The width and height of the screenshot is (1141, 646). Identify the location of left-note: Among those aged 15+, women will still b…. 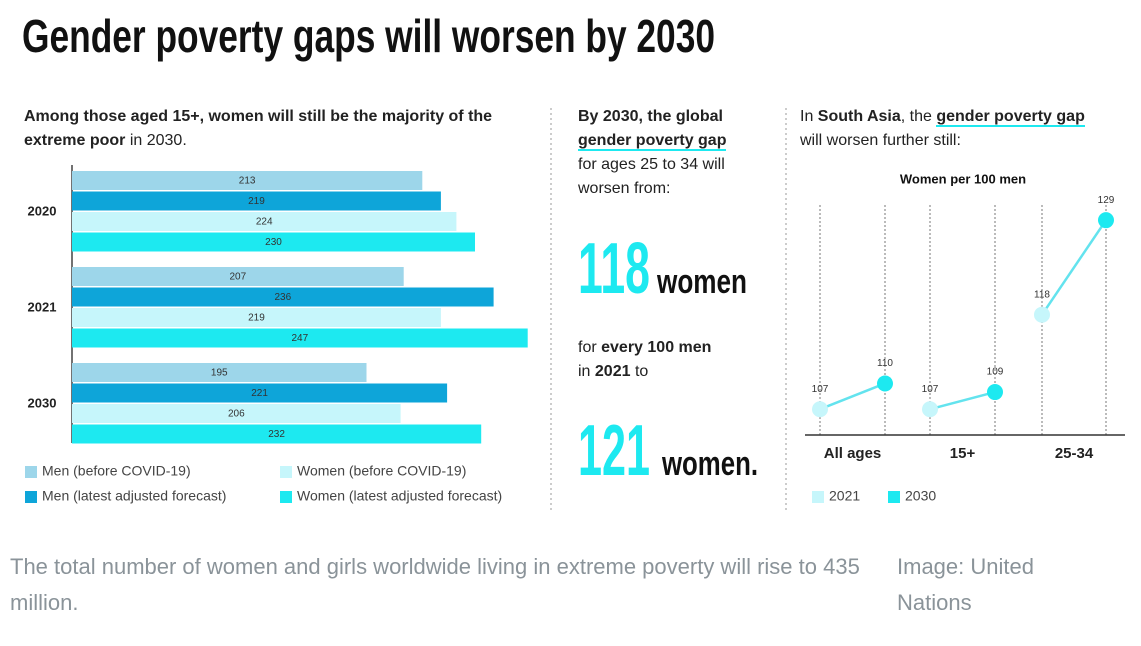
(274, 129).